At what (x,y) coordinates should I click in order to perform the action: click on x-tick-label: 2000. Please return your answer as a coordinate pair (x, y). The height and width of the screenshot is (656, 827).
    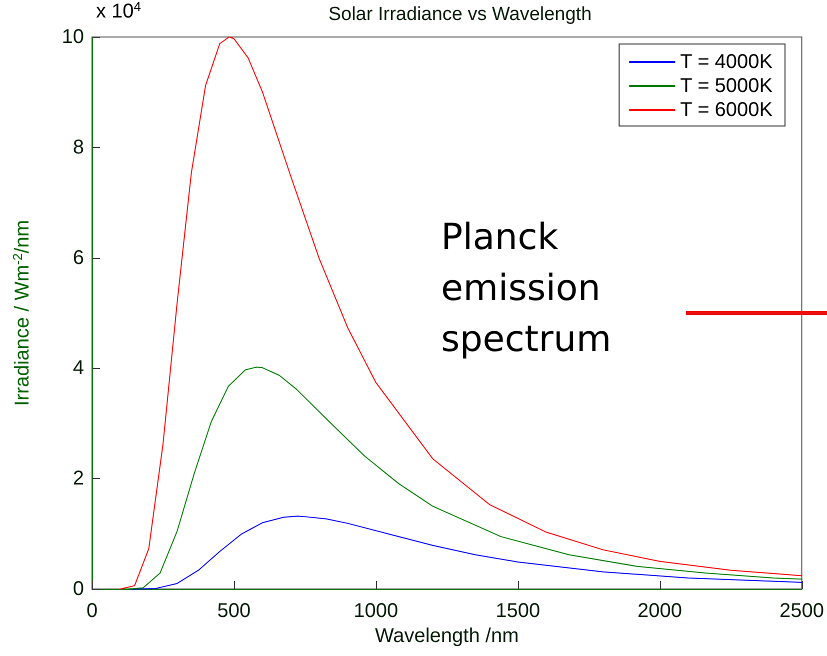
    Looking at the image, I should click on (660, 611).